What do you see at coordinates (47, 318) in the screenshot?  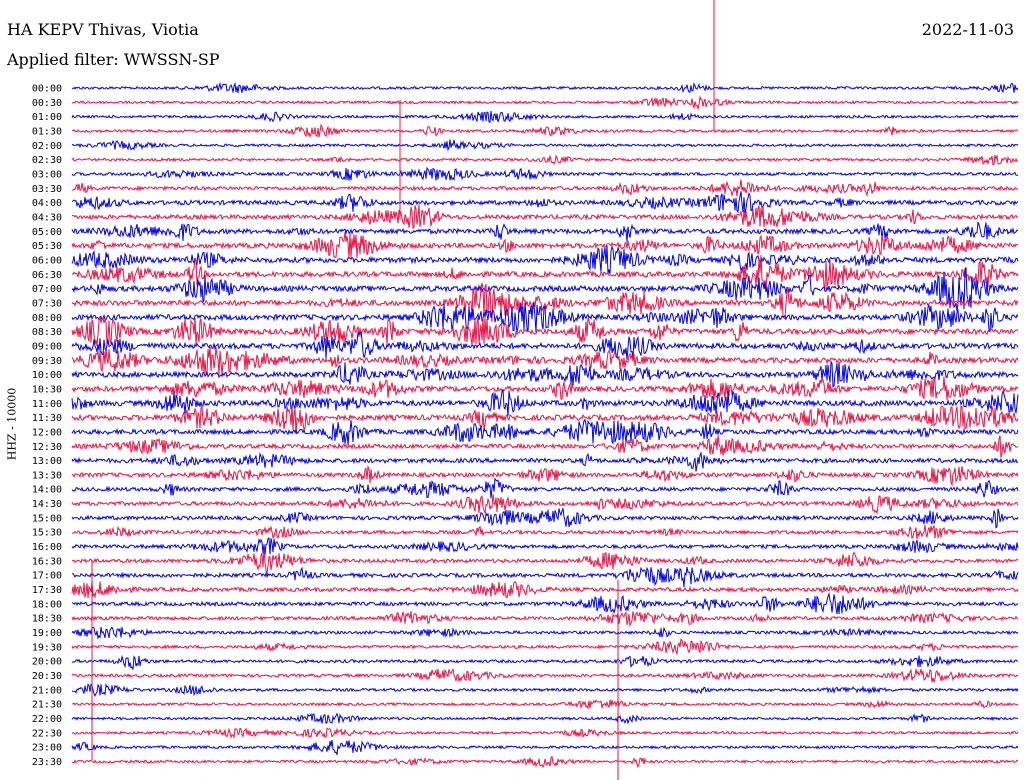 I see `time-label: 08:00` at bounding box center [47, 318].